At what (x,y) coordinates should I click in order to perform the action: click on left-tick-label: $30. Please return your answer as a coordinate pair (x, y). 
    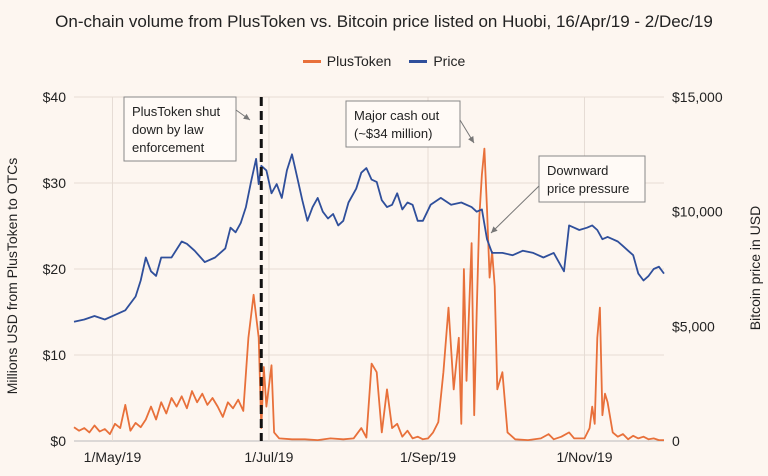
    Looking at the image, I should click on (55, 183).